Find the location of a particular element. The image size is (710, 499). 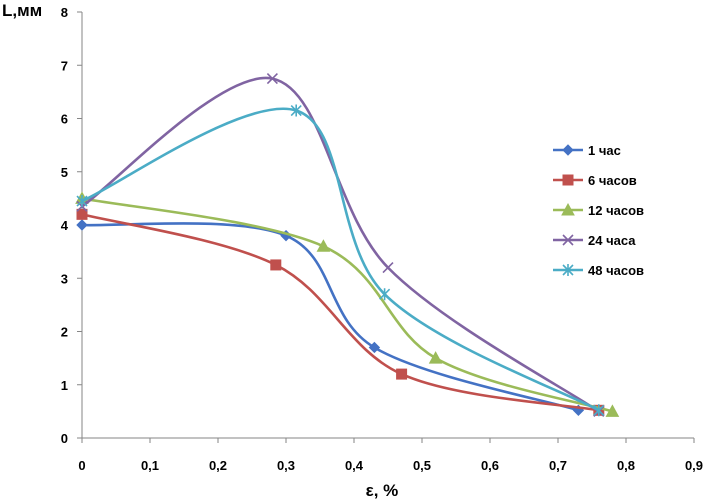

legend-label: 1 час is located at coordinates (604, 150).